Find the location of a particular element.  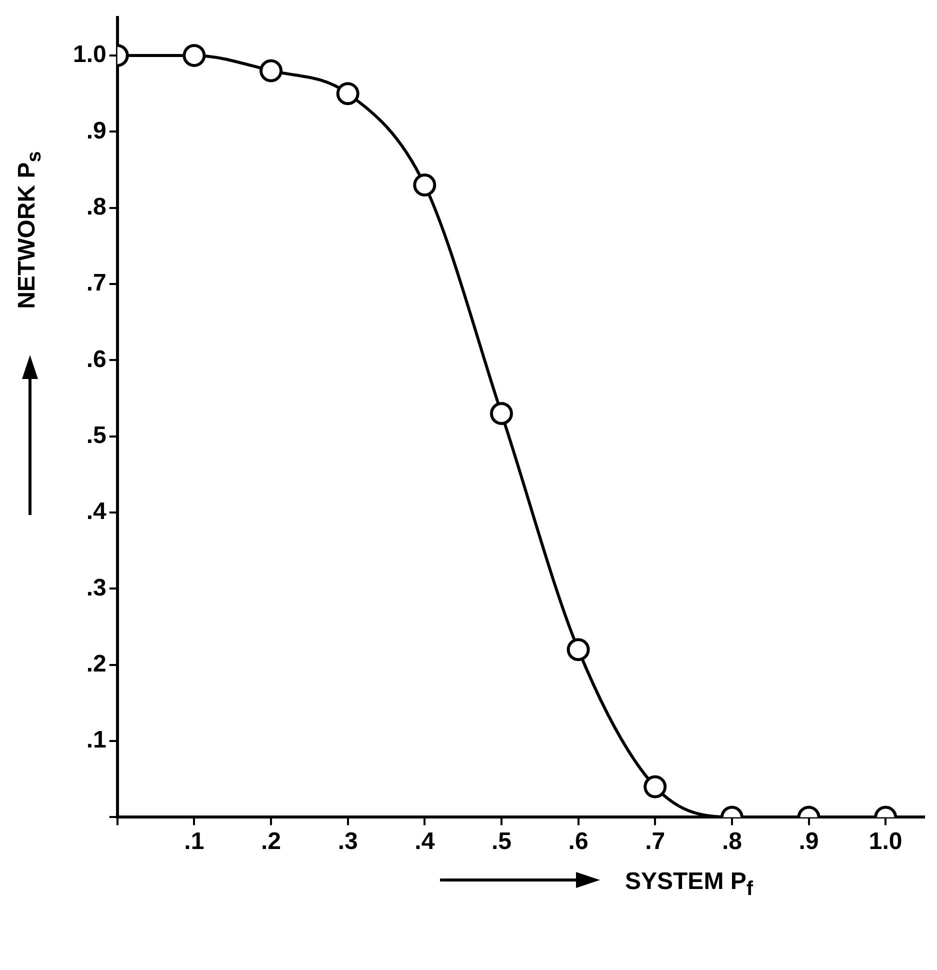

x-tick-label: 1.0 is located at coordinates (885, 842).